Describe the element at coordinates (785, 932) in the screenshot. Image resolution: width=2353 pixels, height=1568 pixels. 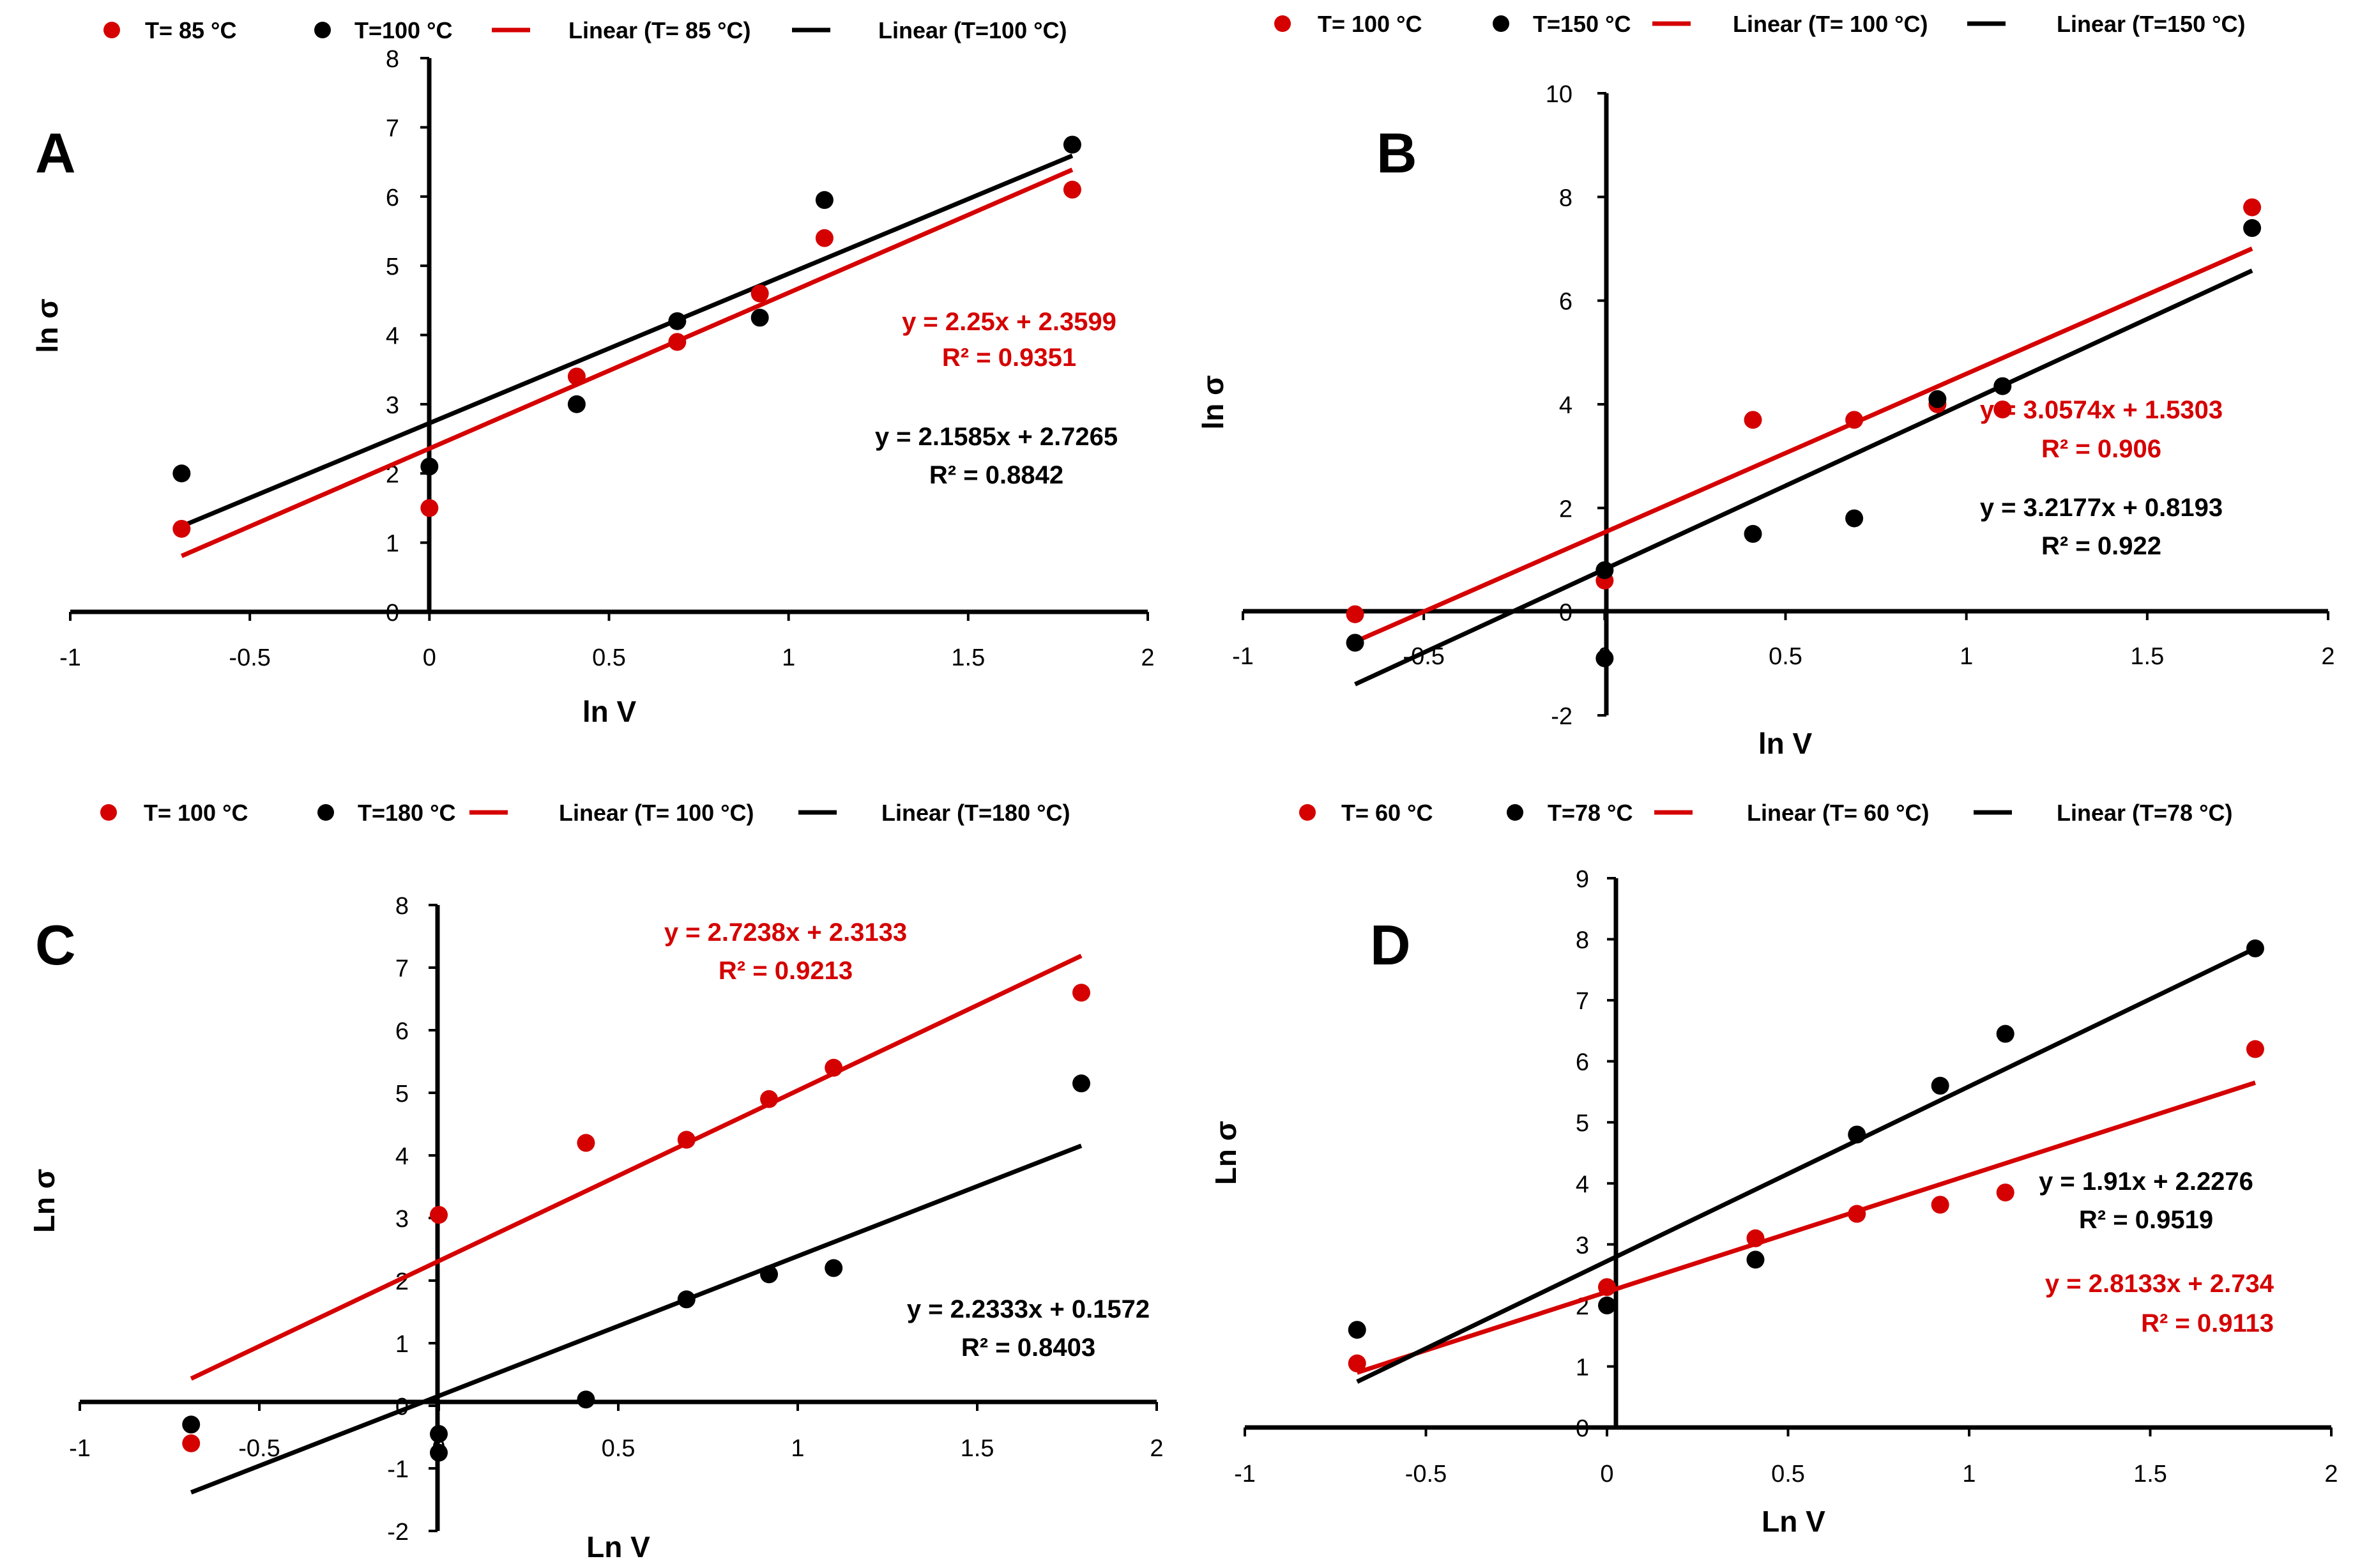
I see `equation-red: y = 2.7238x + 2.3133` at that location.